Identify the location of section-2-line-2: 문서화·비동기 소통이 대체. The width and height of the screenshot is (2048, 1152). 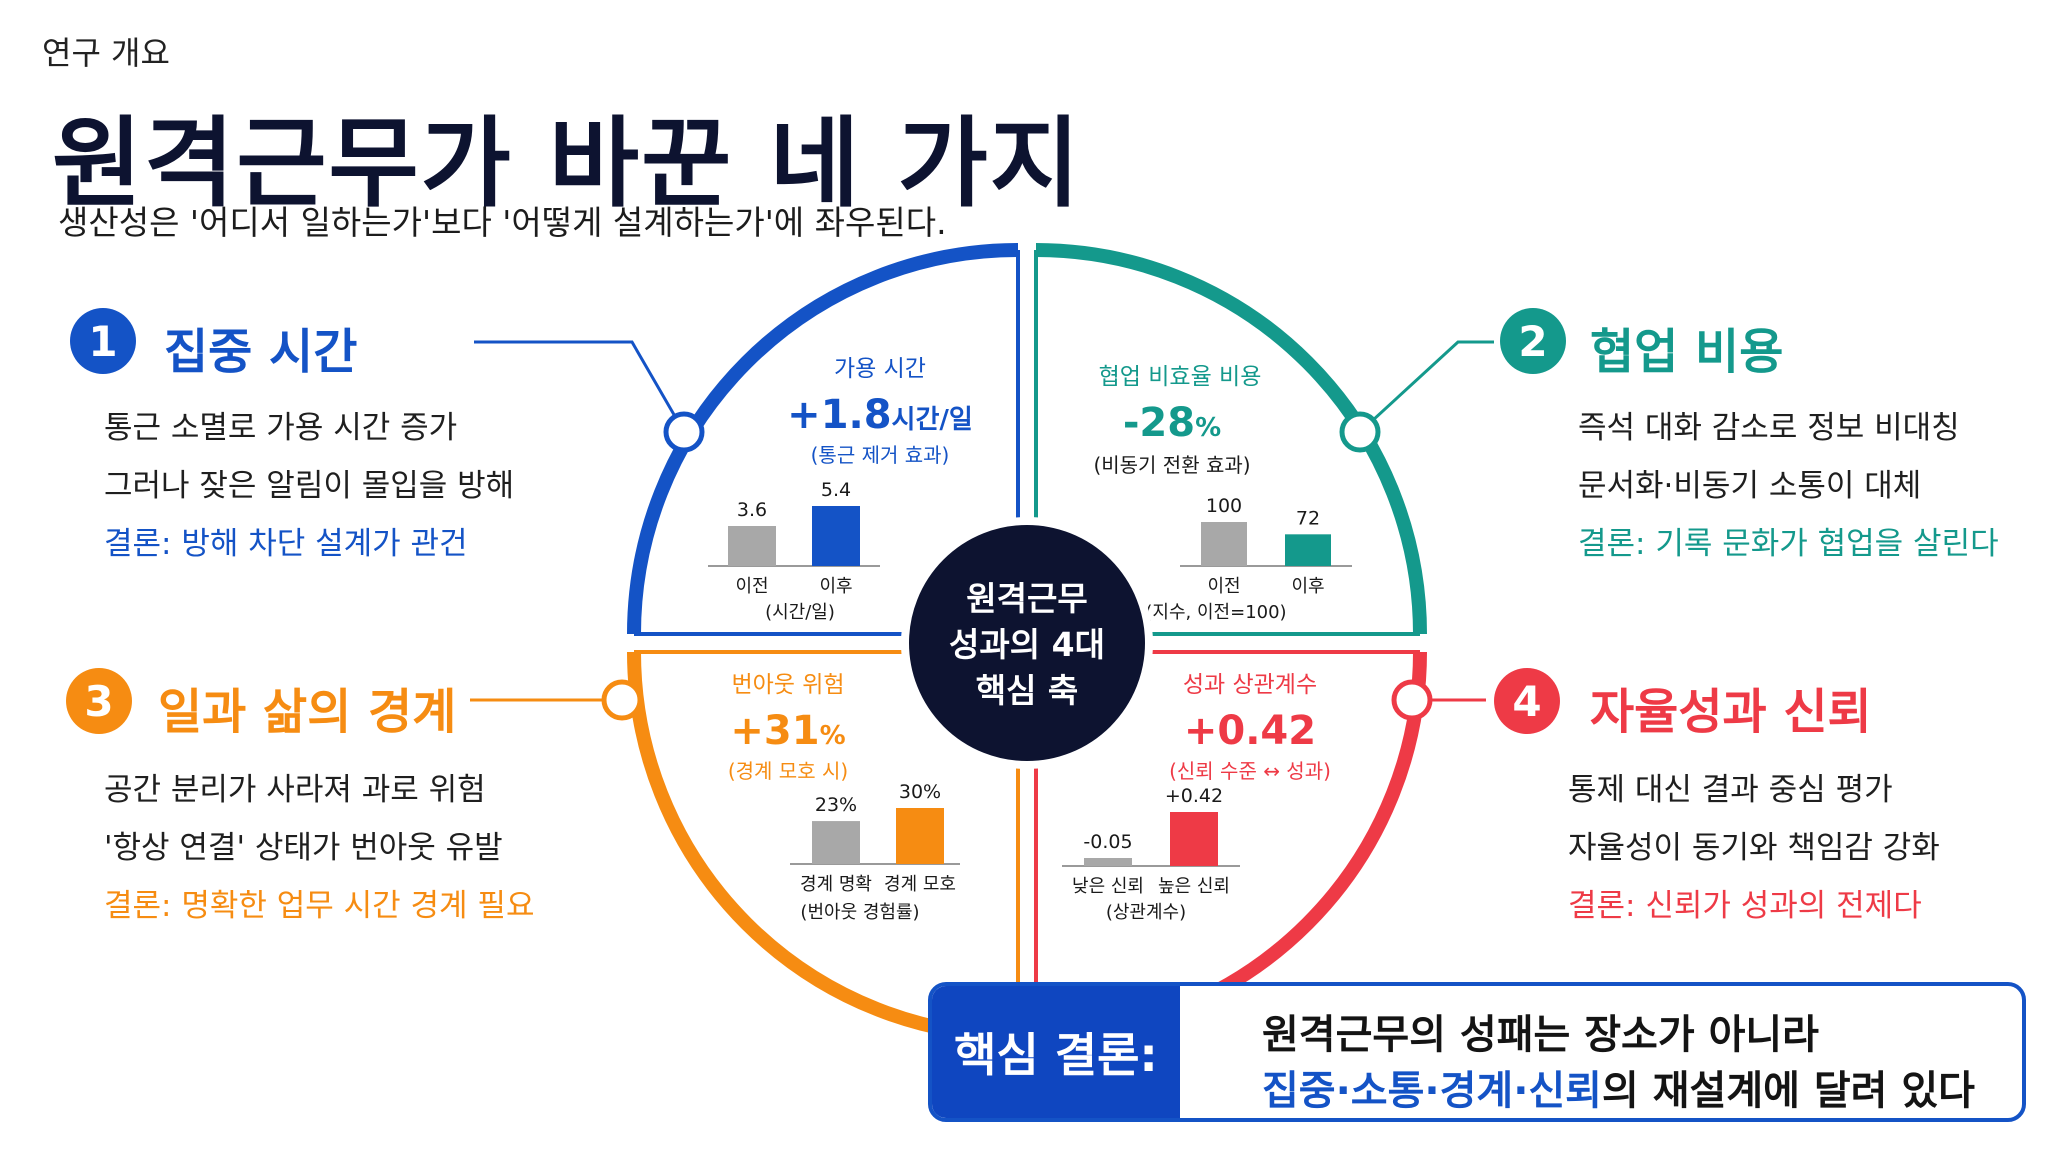
(1750, 486).